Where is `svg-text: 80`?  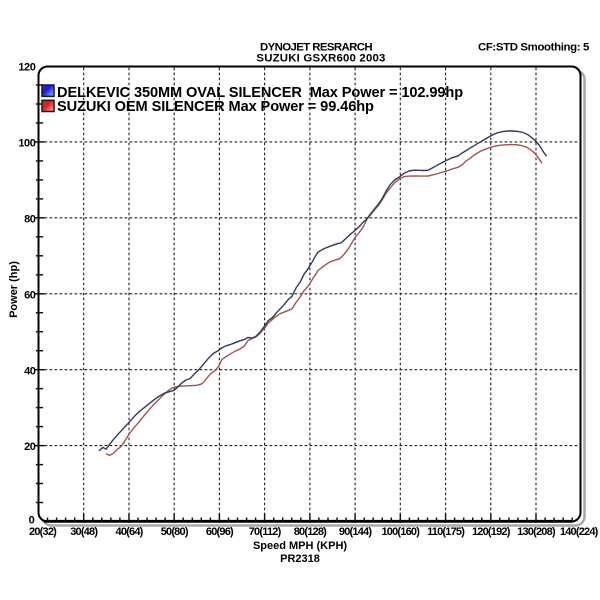
svg-text: 80 is located at coordinates (30, 219).